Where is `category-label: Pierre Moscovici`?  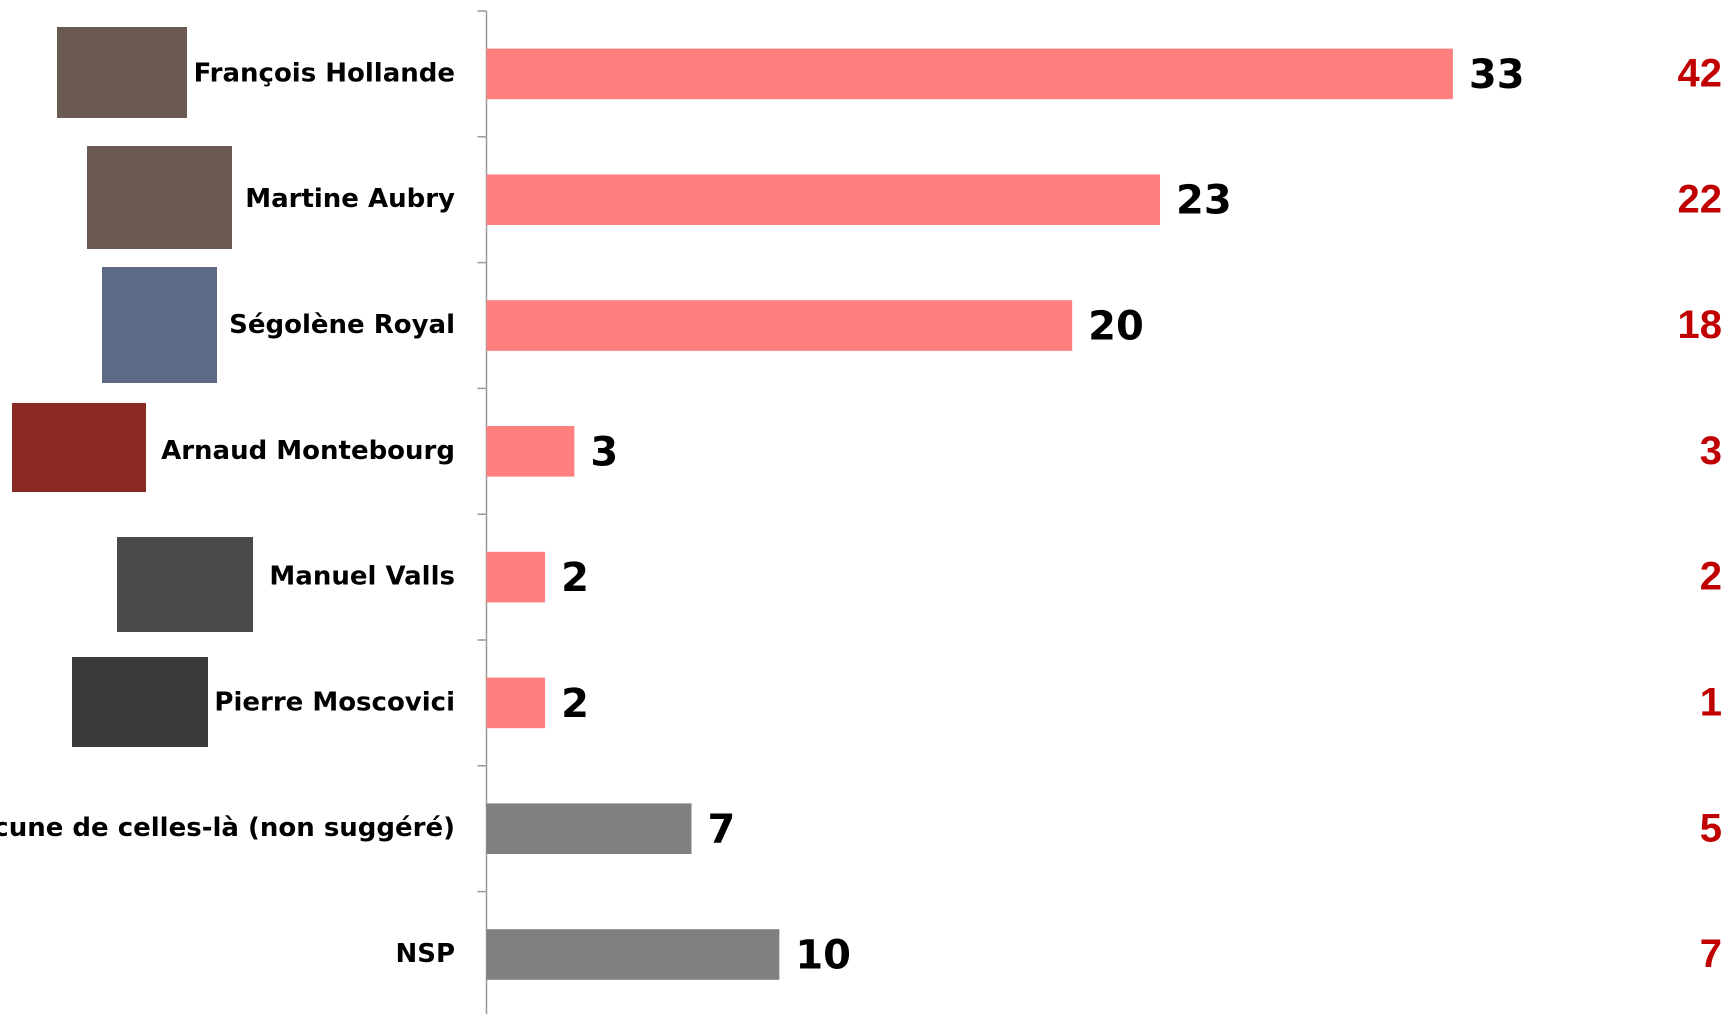 category-label: Pierre Moscovici is located at coordinates (334, 702).